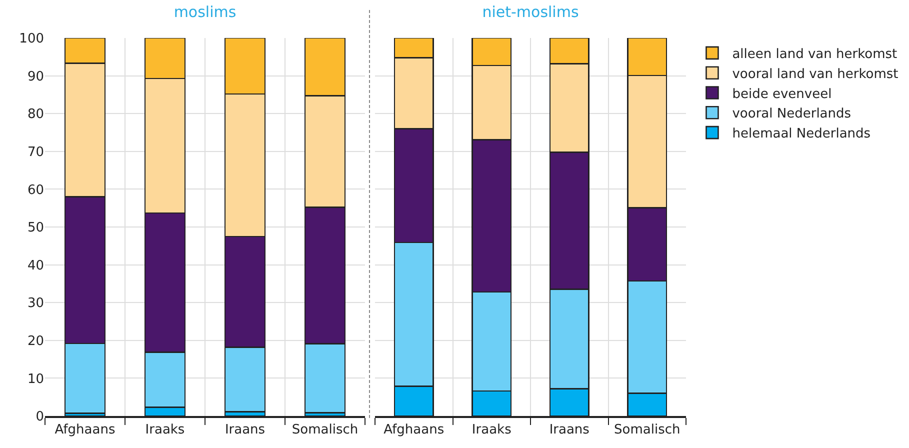  What do you see at coordinates (35, 76) in the screenshot?
I see `y-tick-label: 90` at bounding box center [35, 76].